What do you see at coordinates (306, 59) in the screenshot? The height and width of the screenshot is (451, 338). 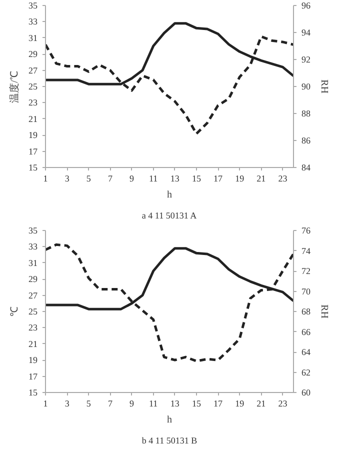 I see `y2-tick-label: 92` at bounding box center [306, 59].